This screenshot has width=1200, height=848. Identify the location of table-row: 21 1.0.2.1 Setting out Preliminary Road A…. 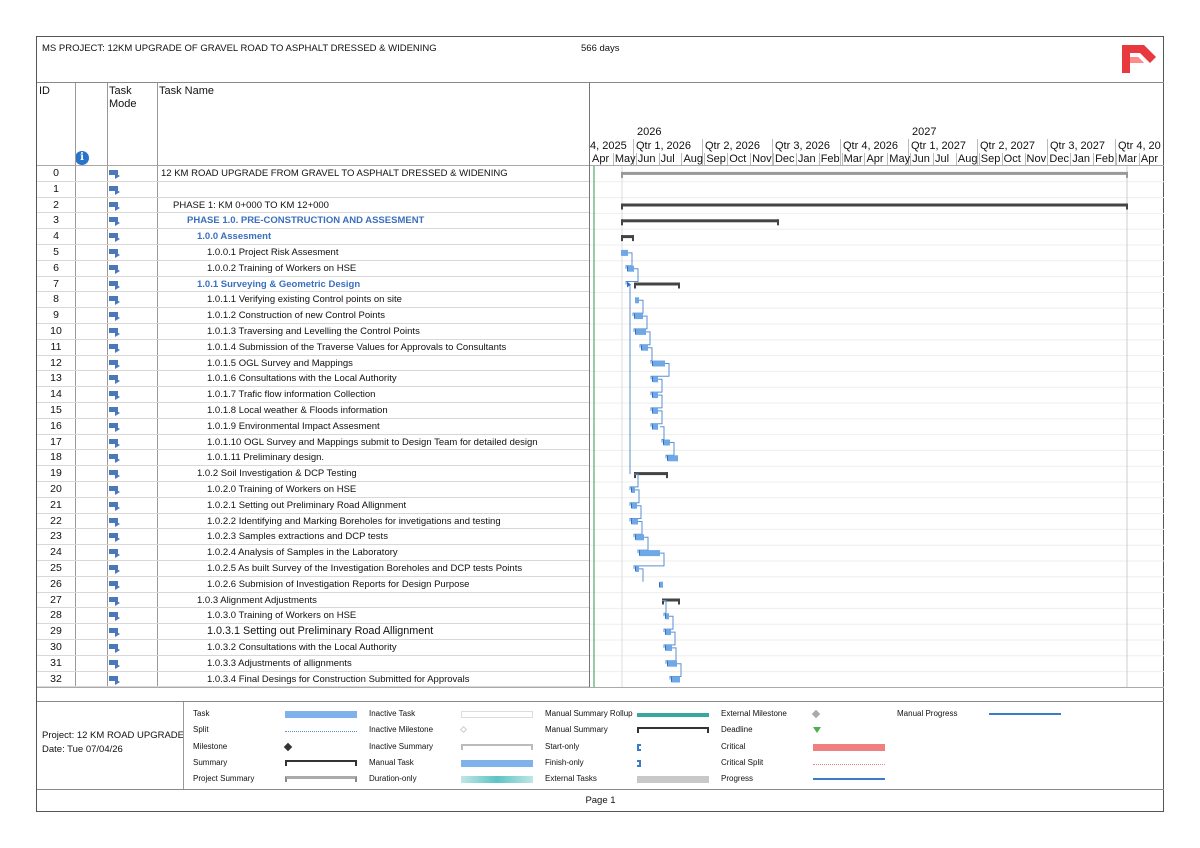
(313, 506).